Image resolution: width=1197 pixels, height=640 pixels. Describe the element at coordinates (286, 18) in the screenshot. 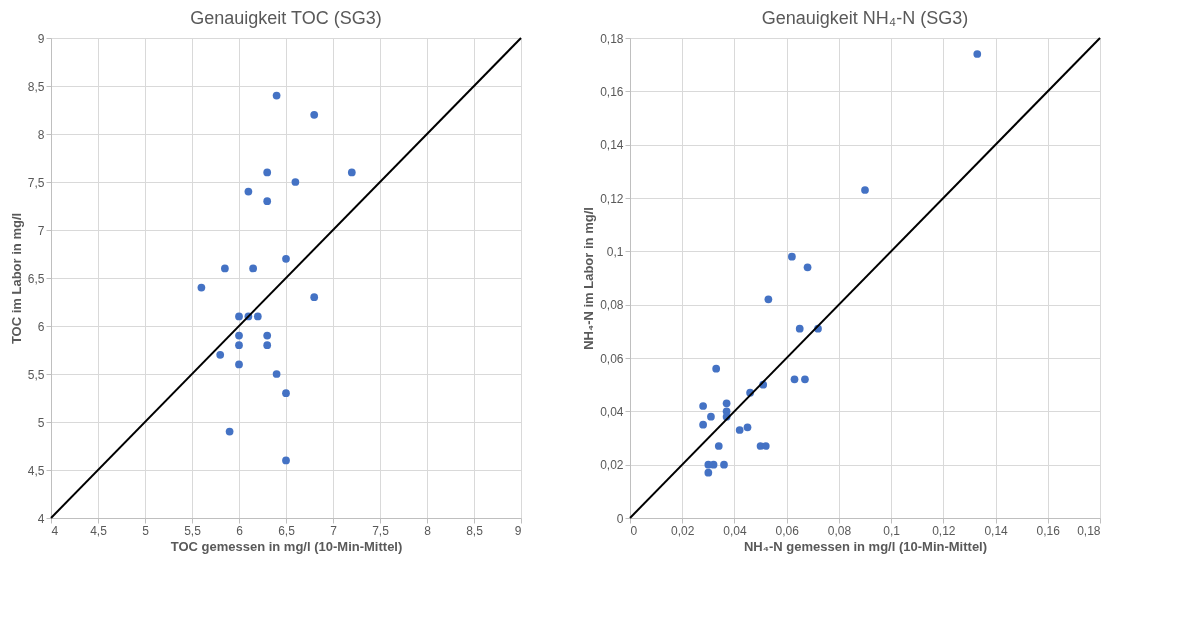

I see `chart-title: Genauigkeit TOC (SG3)` at that location.